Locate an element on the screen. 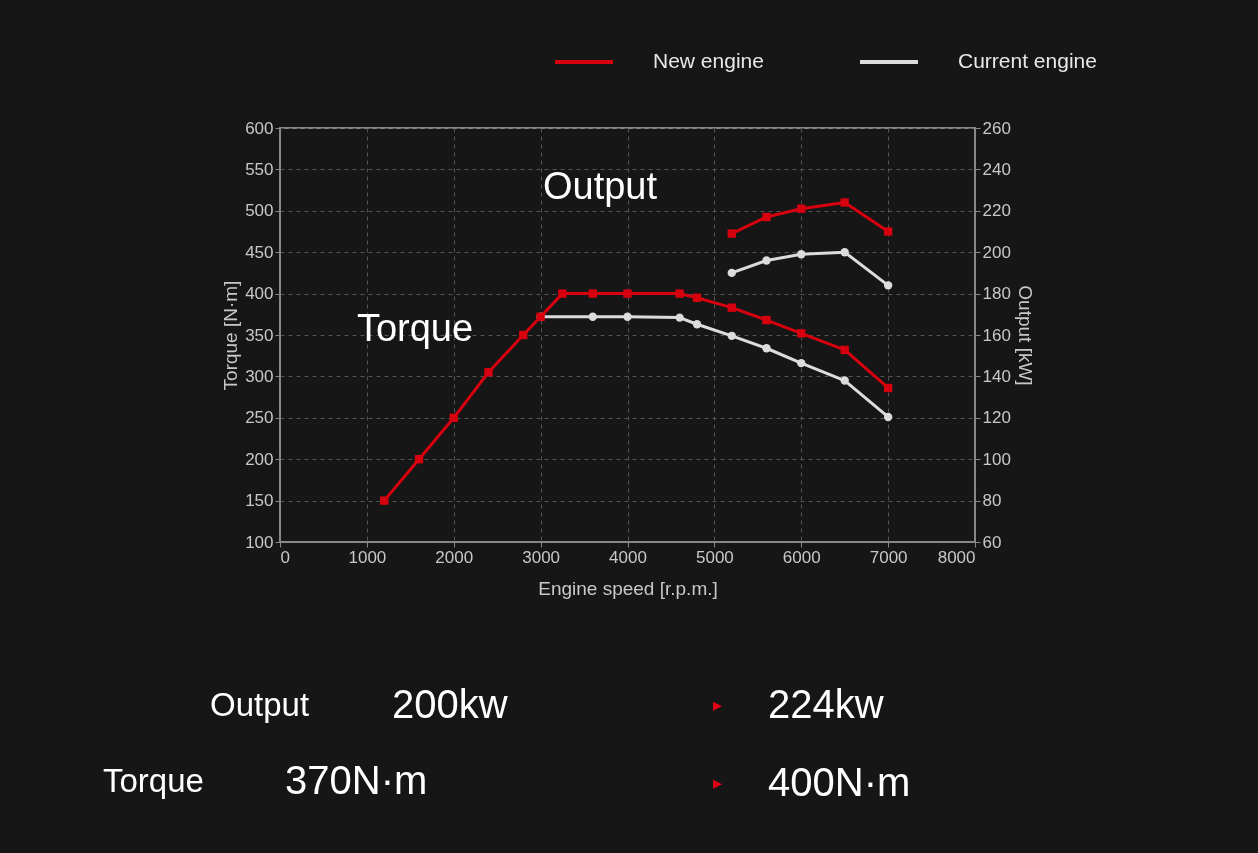 The height and width of the screenshot is (853, 1258). y2-tick-label: 180 is located at coordinates (996, 294).